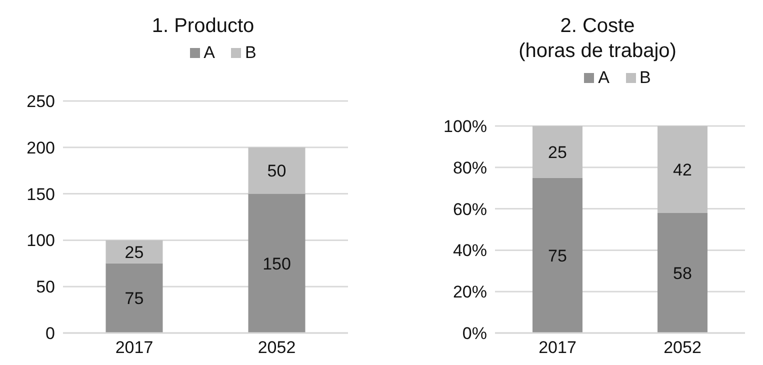 Image resolution: width=763 pixels, height=365 pixels. Describe the element at coordinates (40, 102) in the screenshot. I see `y-tick-label: 250` at that location.